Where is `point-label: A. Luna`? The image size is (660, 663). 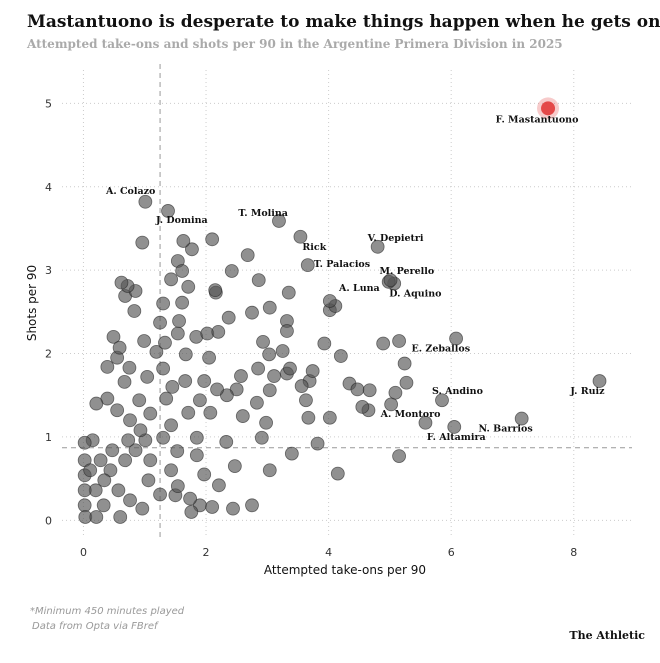
point-label: A. Luna is located at coordinates (359, 288).